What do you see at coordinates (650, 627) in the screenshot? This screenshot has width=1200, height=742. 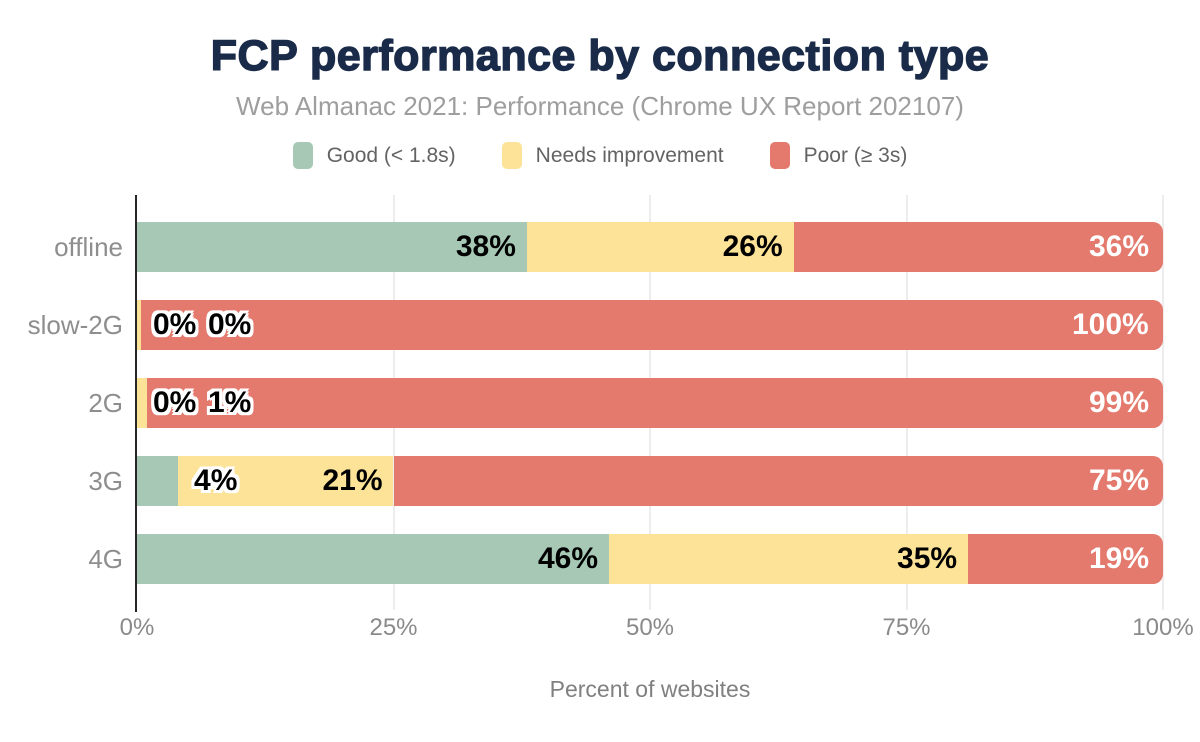 I see `x-tick-label-50: 50%` at bounding box center [650, 627].